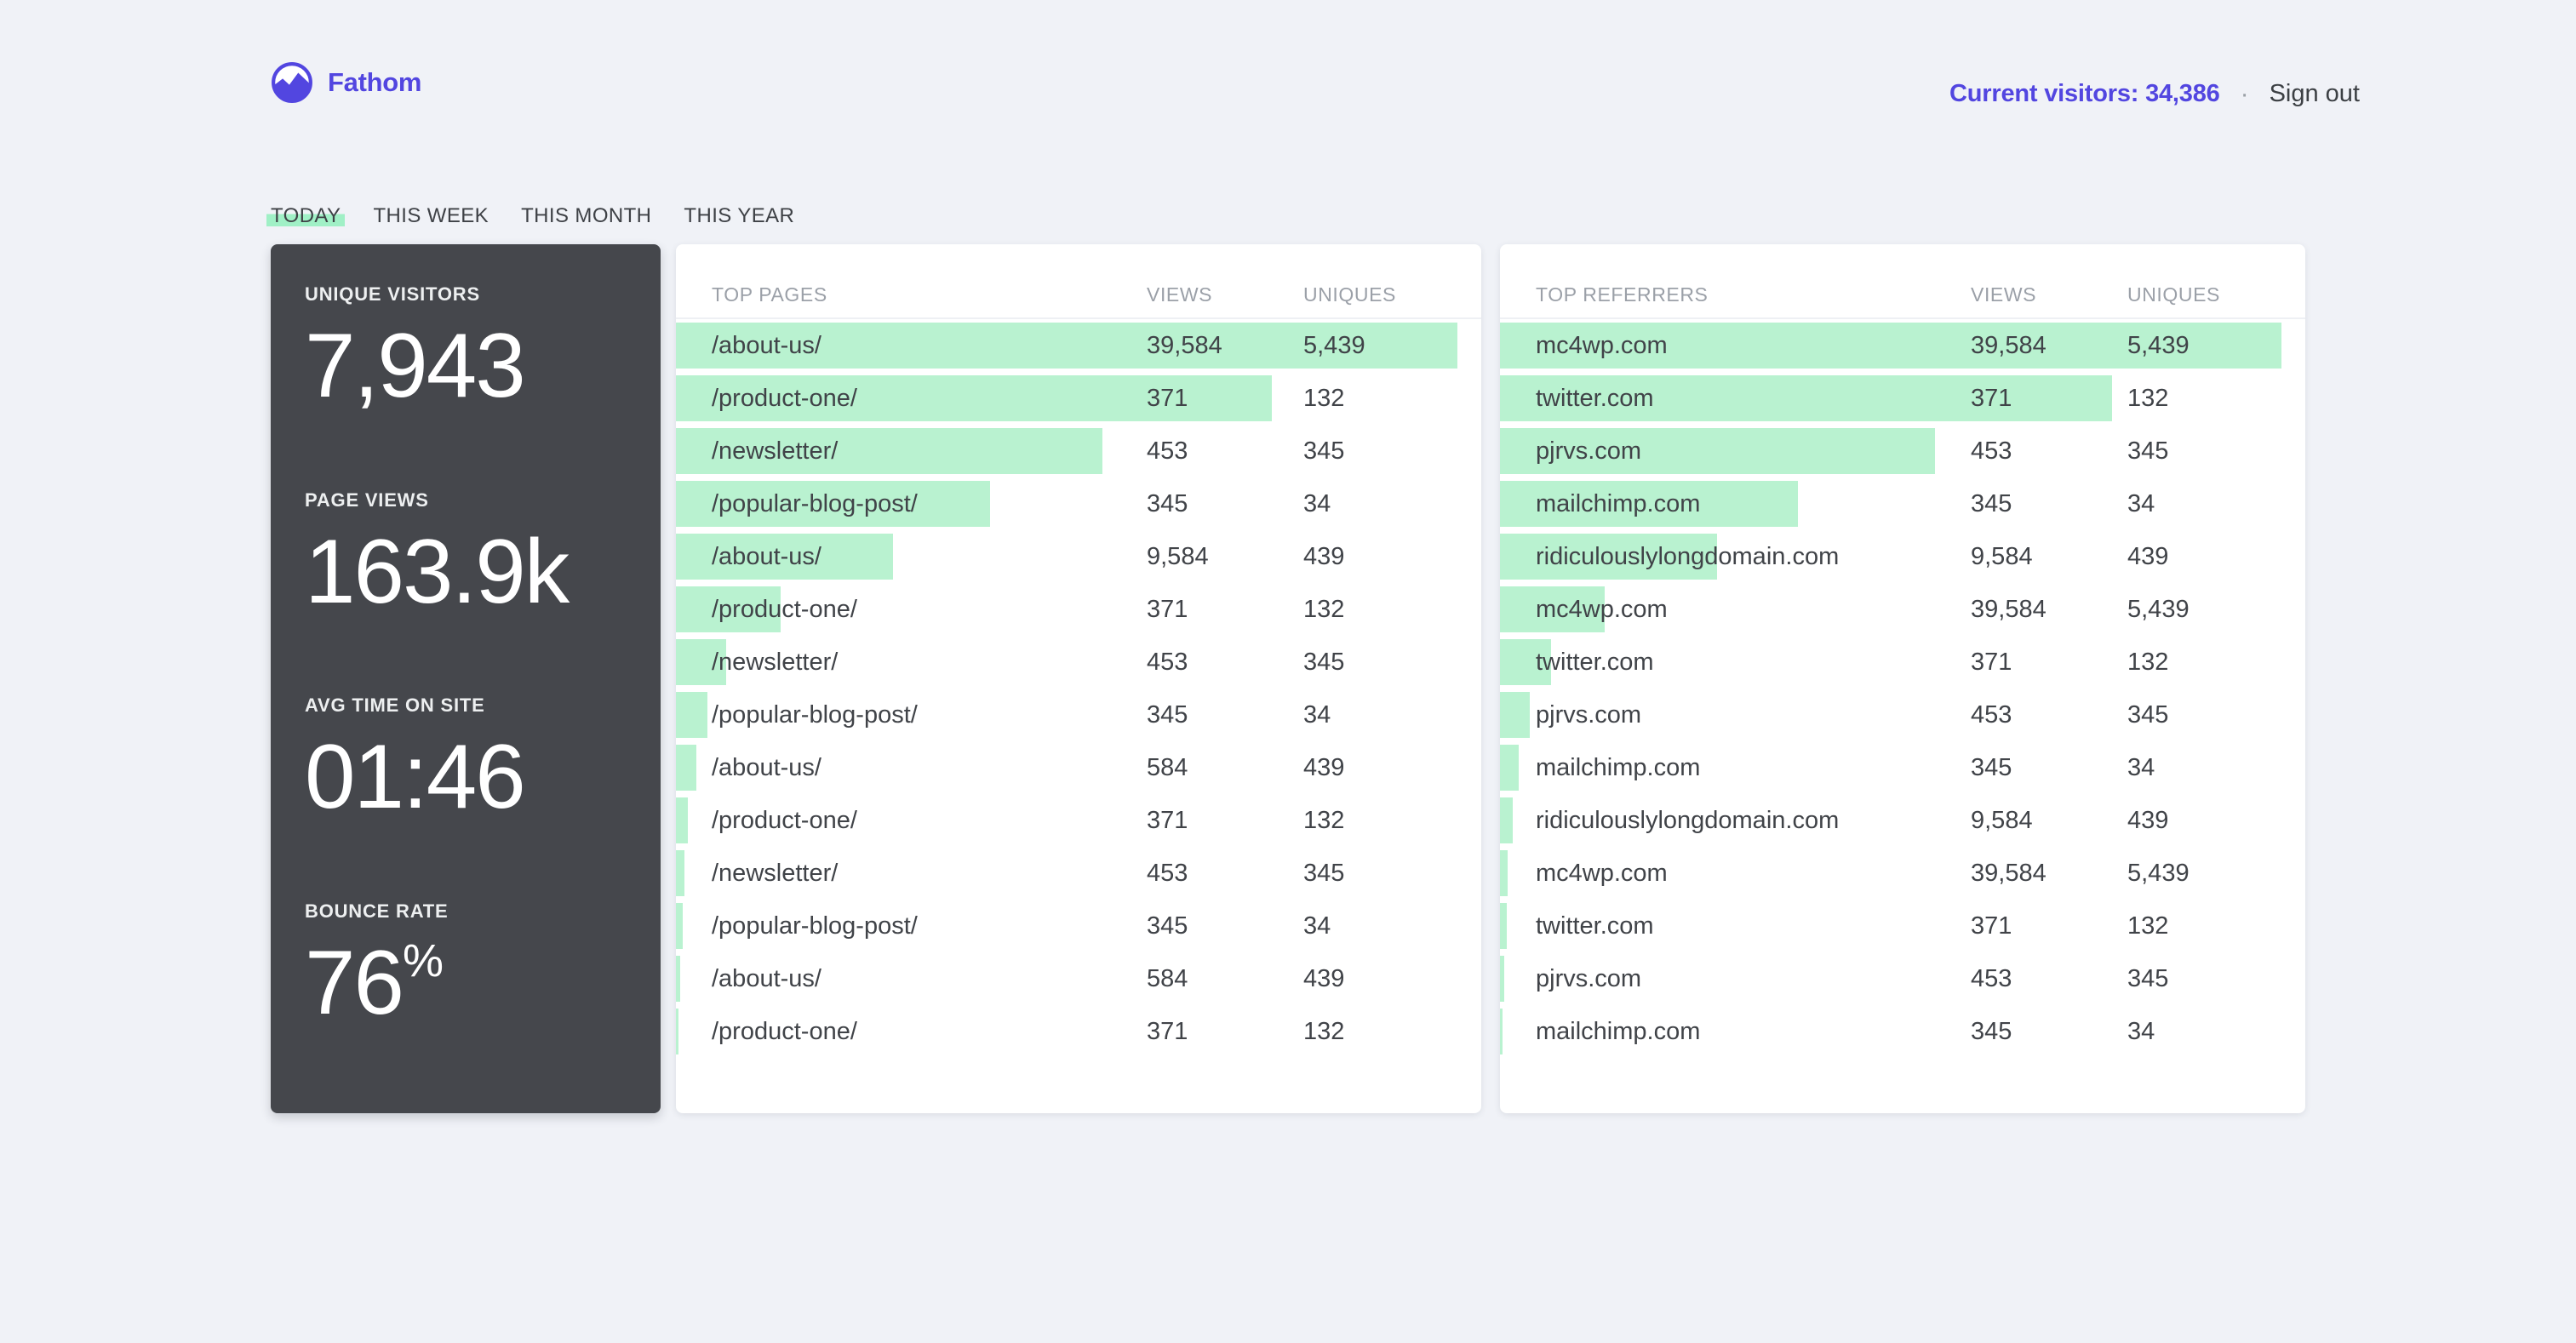  Describe the element at coordinates (2002, 820) in the screenshot. I see `row-views: 9,584` at that location.